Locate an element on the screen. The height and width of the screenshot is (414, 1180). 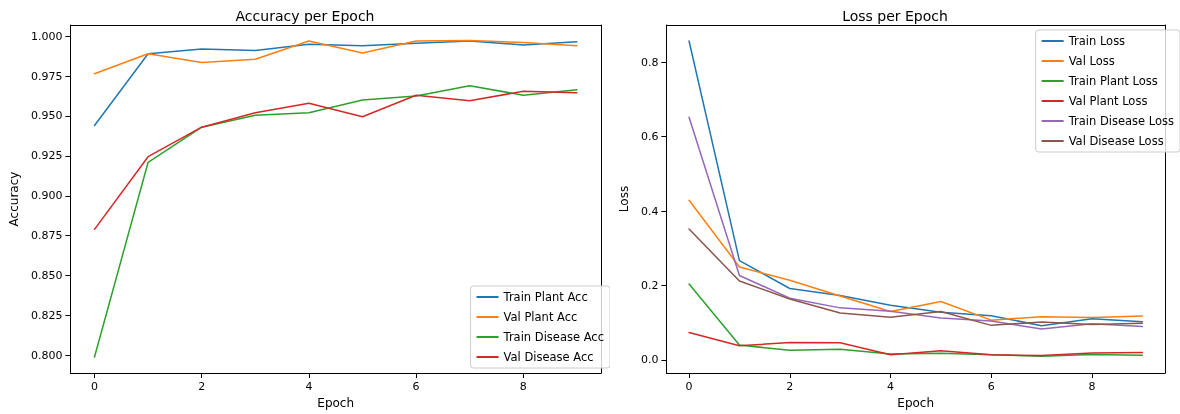
y-tick-label: 1.000 is located at coordinates (46, 36).